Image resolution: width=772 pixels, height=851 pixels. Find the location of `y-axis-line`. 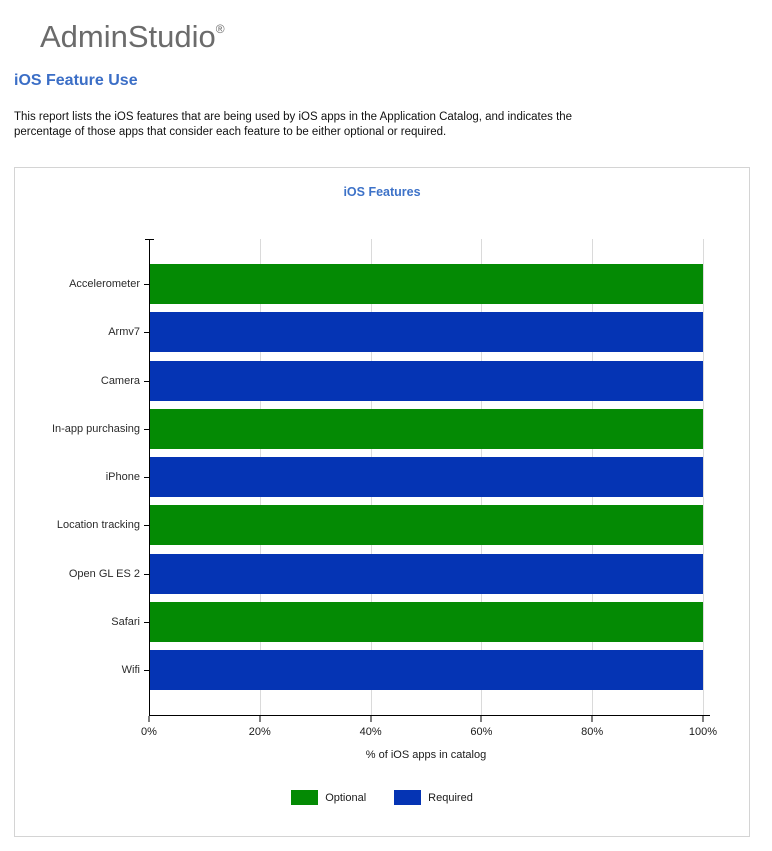

y-axis-line is located at coordinates (149, 477).